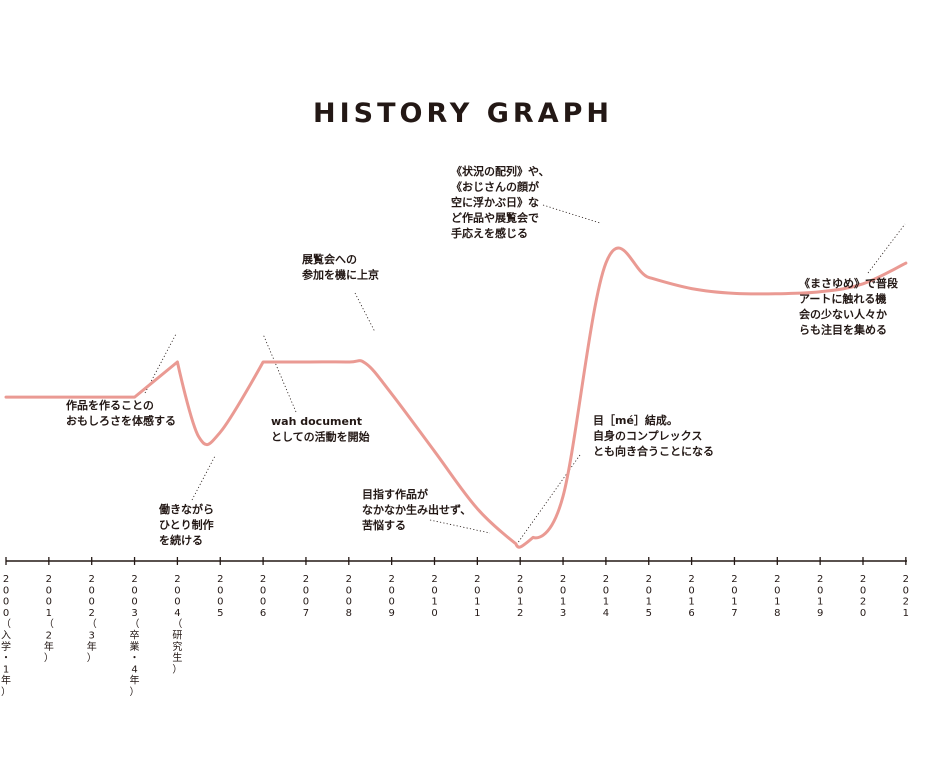  I want to click on annotation-text: 目［mé］結成。自身のコンプレックスとも向き合うことになる, so click(653, 435).